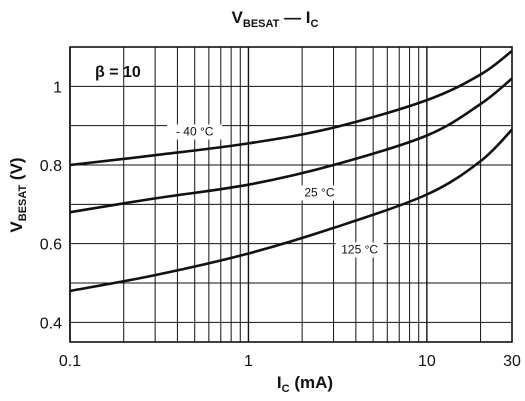 This screenshot has height=401, width=525. I want to click on y-tick-labels: 0.4 0.6 0.8 1, so click(51, 205).